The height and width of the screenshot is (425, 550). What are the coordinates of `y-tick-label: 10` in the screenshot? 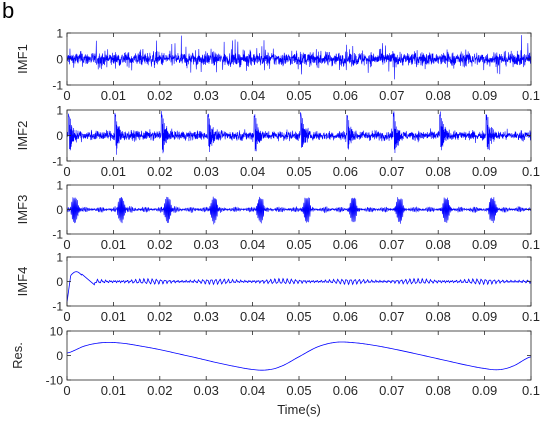 It's located at (57, 332).